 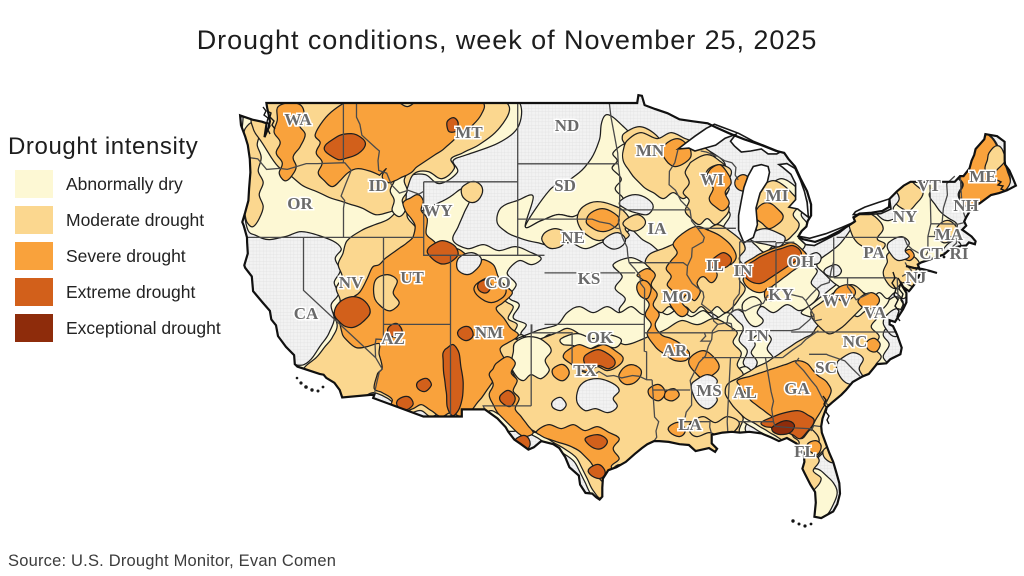 I want to click on svg-text: MT, so click(x=469, y=132).